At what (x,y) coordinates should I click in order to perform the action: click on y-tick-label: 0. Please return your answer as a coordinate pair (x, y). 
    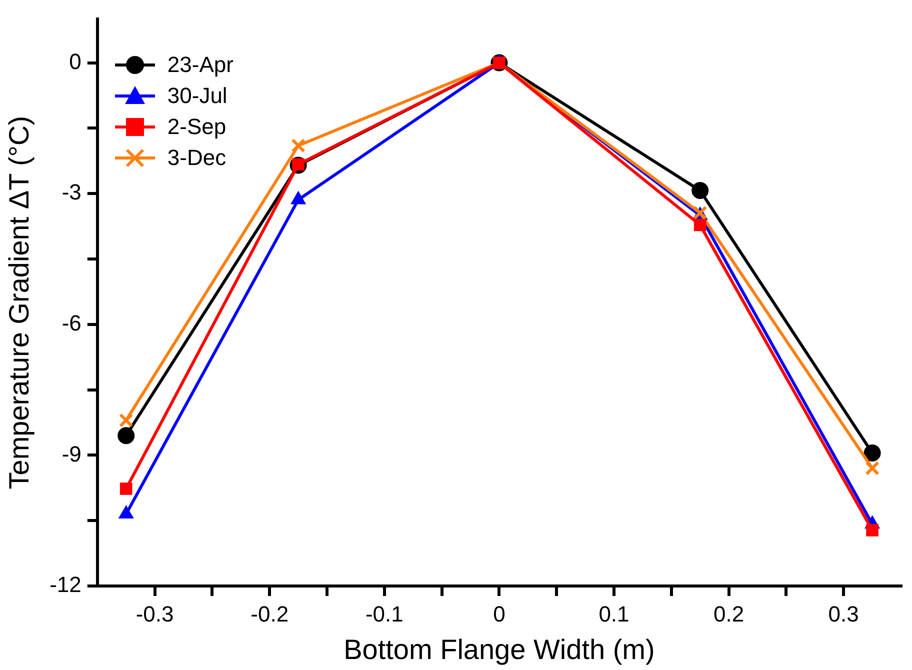
    Looking at the image, I should click on (75, 61).